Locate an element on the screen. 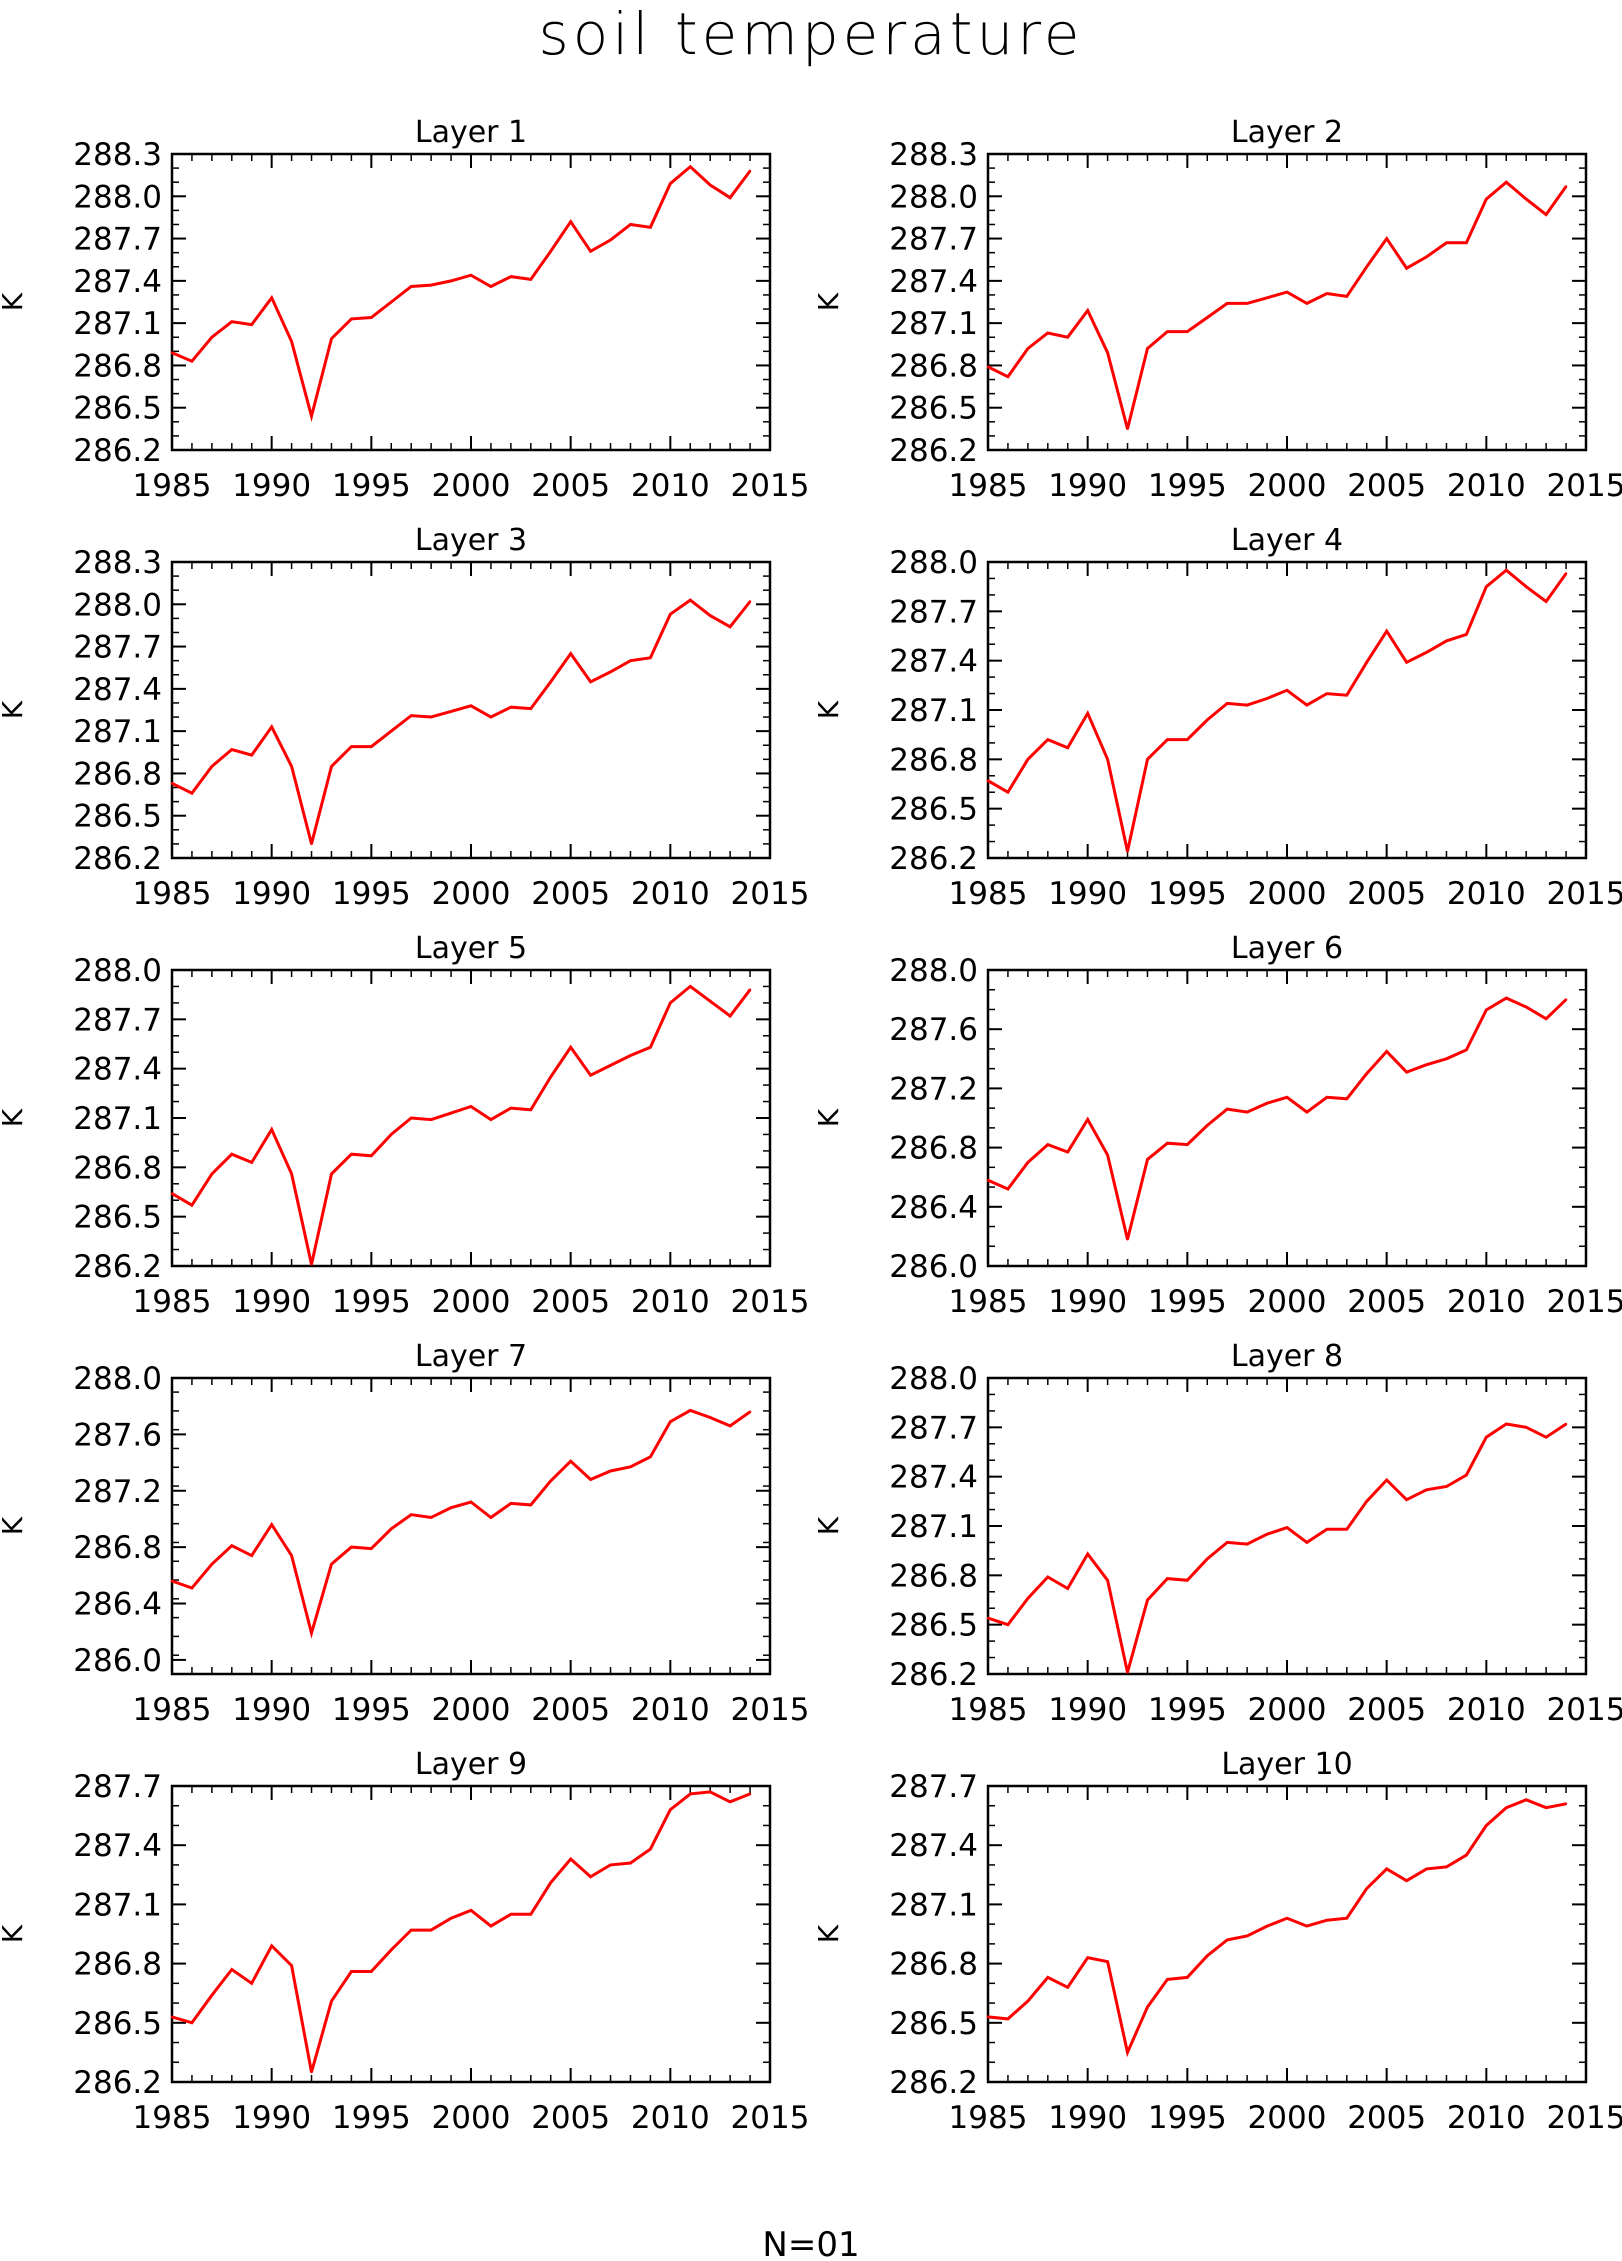  x-tick-label: 2000 is located at coordinates (471, 1710).